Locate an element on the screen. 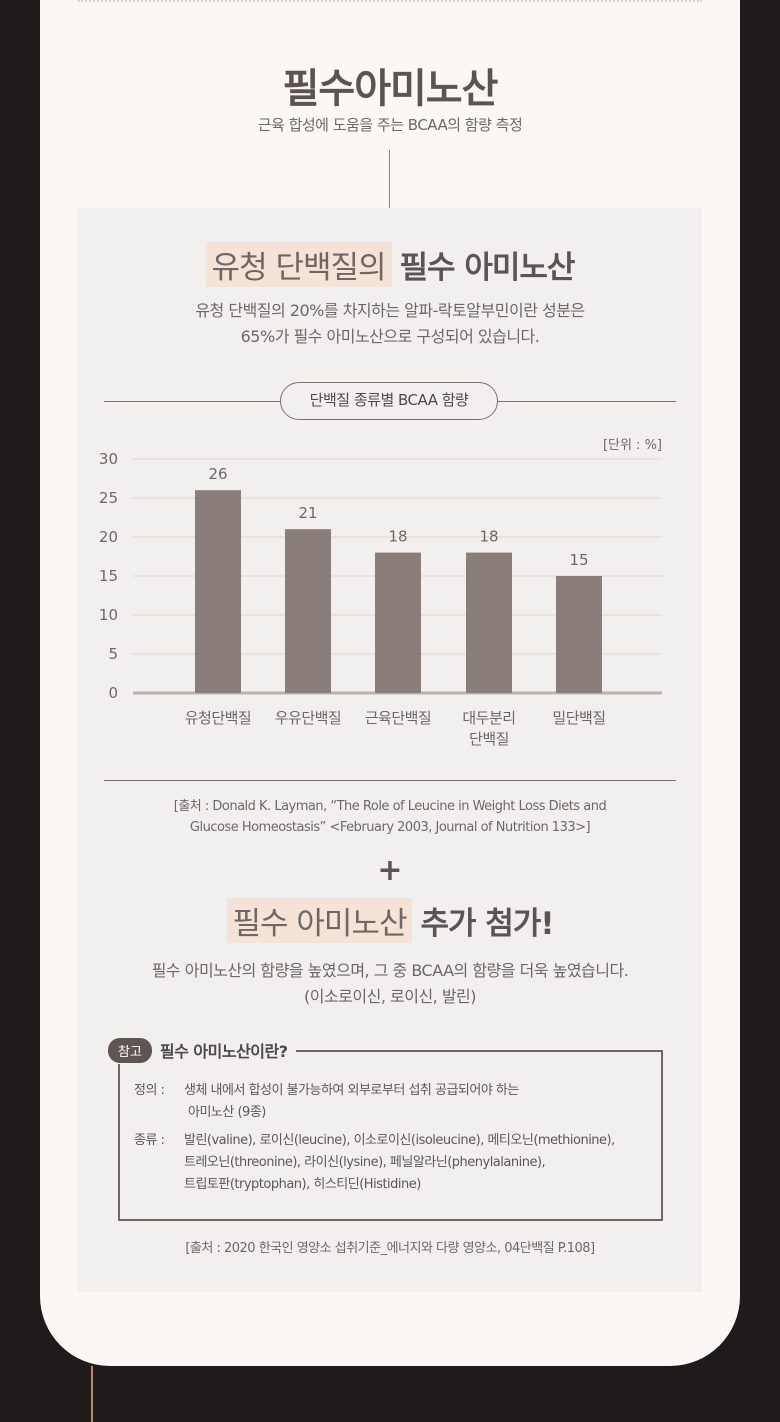  x-tick-label: 근육단백질 is located at coordinates (398, 718).